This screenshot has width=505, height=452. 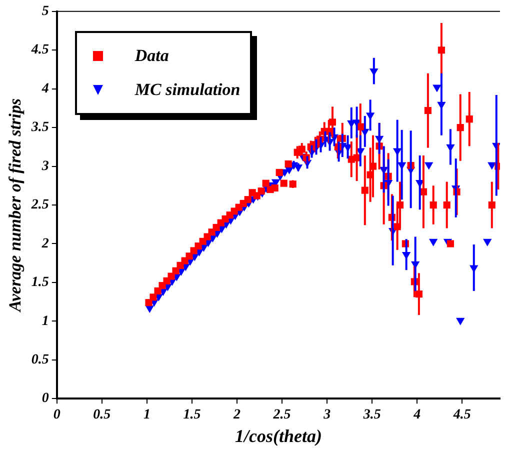 I want to click on x-tick-label: 4.5, so click(x=461, y=415).